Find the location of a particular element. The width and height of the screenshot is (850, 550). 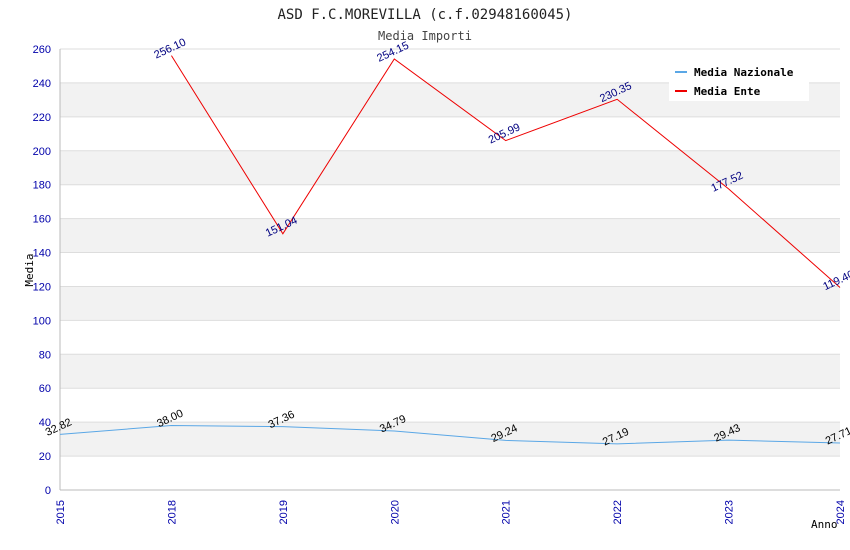

x-tick-label: 2018 is located at coordinates (172, 512).